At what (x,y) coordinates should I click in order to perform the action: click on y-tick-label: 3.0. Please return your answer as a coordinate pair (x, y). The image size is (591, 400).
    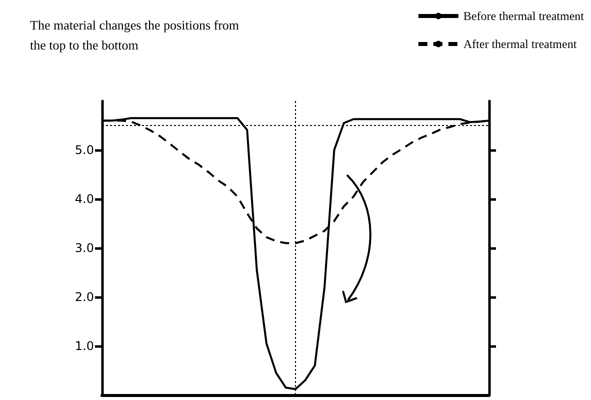
    Looking at the image, I should click on (84, 248).